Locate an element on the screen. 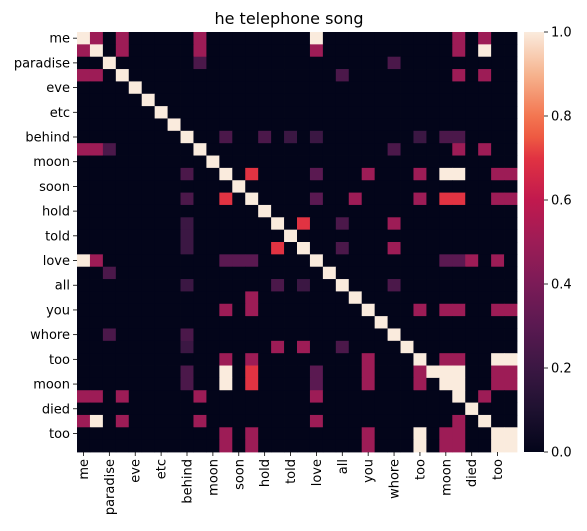  x-tick-label: me is located at coordinates (84, 469).